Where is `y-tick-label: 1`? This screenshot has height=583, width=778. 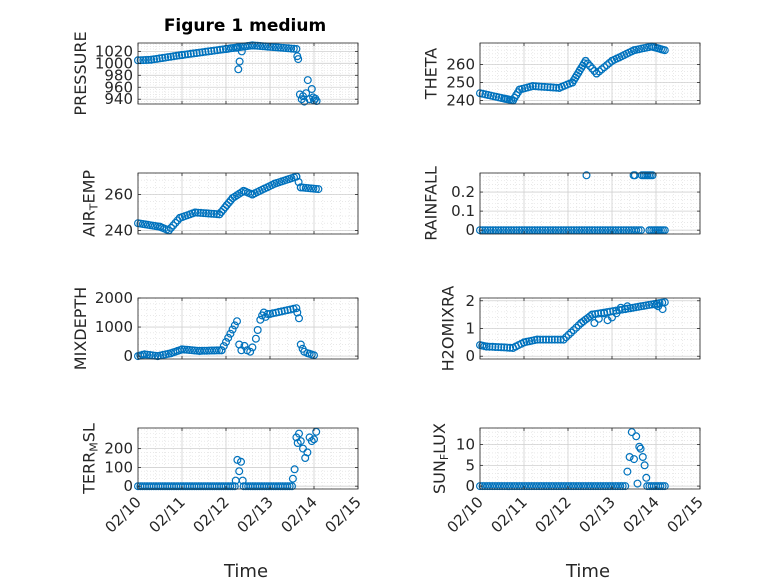
y-tick-label: 1 is located at coordinates (470, 329).